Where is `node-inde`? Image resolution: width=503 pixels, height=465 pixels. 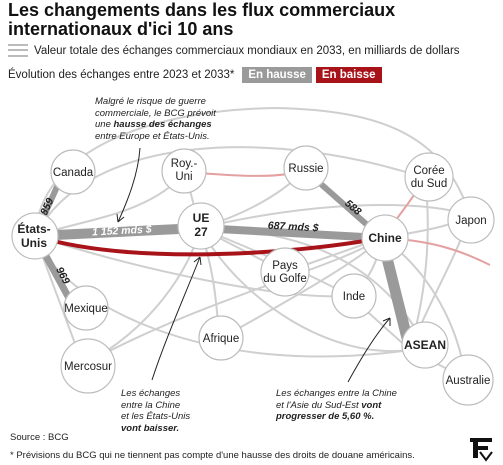
node-inde is located at coordinates (354, 296).